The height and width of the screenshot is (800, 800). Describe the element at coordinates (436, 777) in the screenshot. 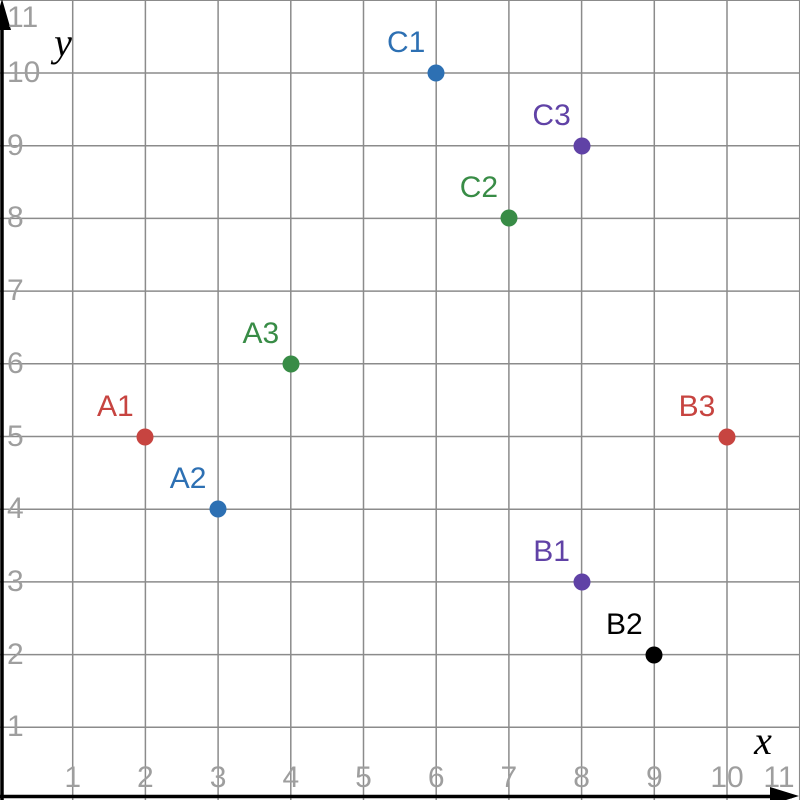

I see `x-tick-6: 6` at that location.